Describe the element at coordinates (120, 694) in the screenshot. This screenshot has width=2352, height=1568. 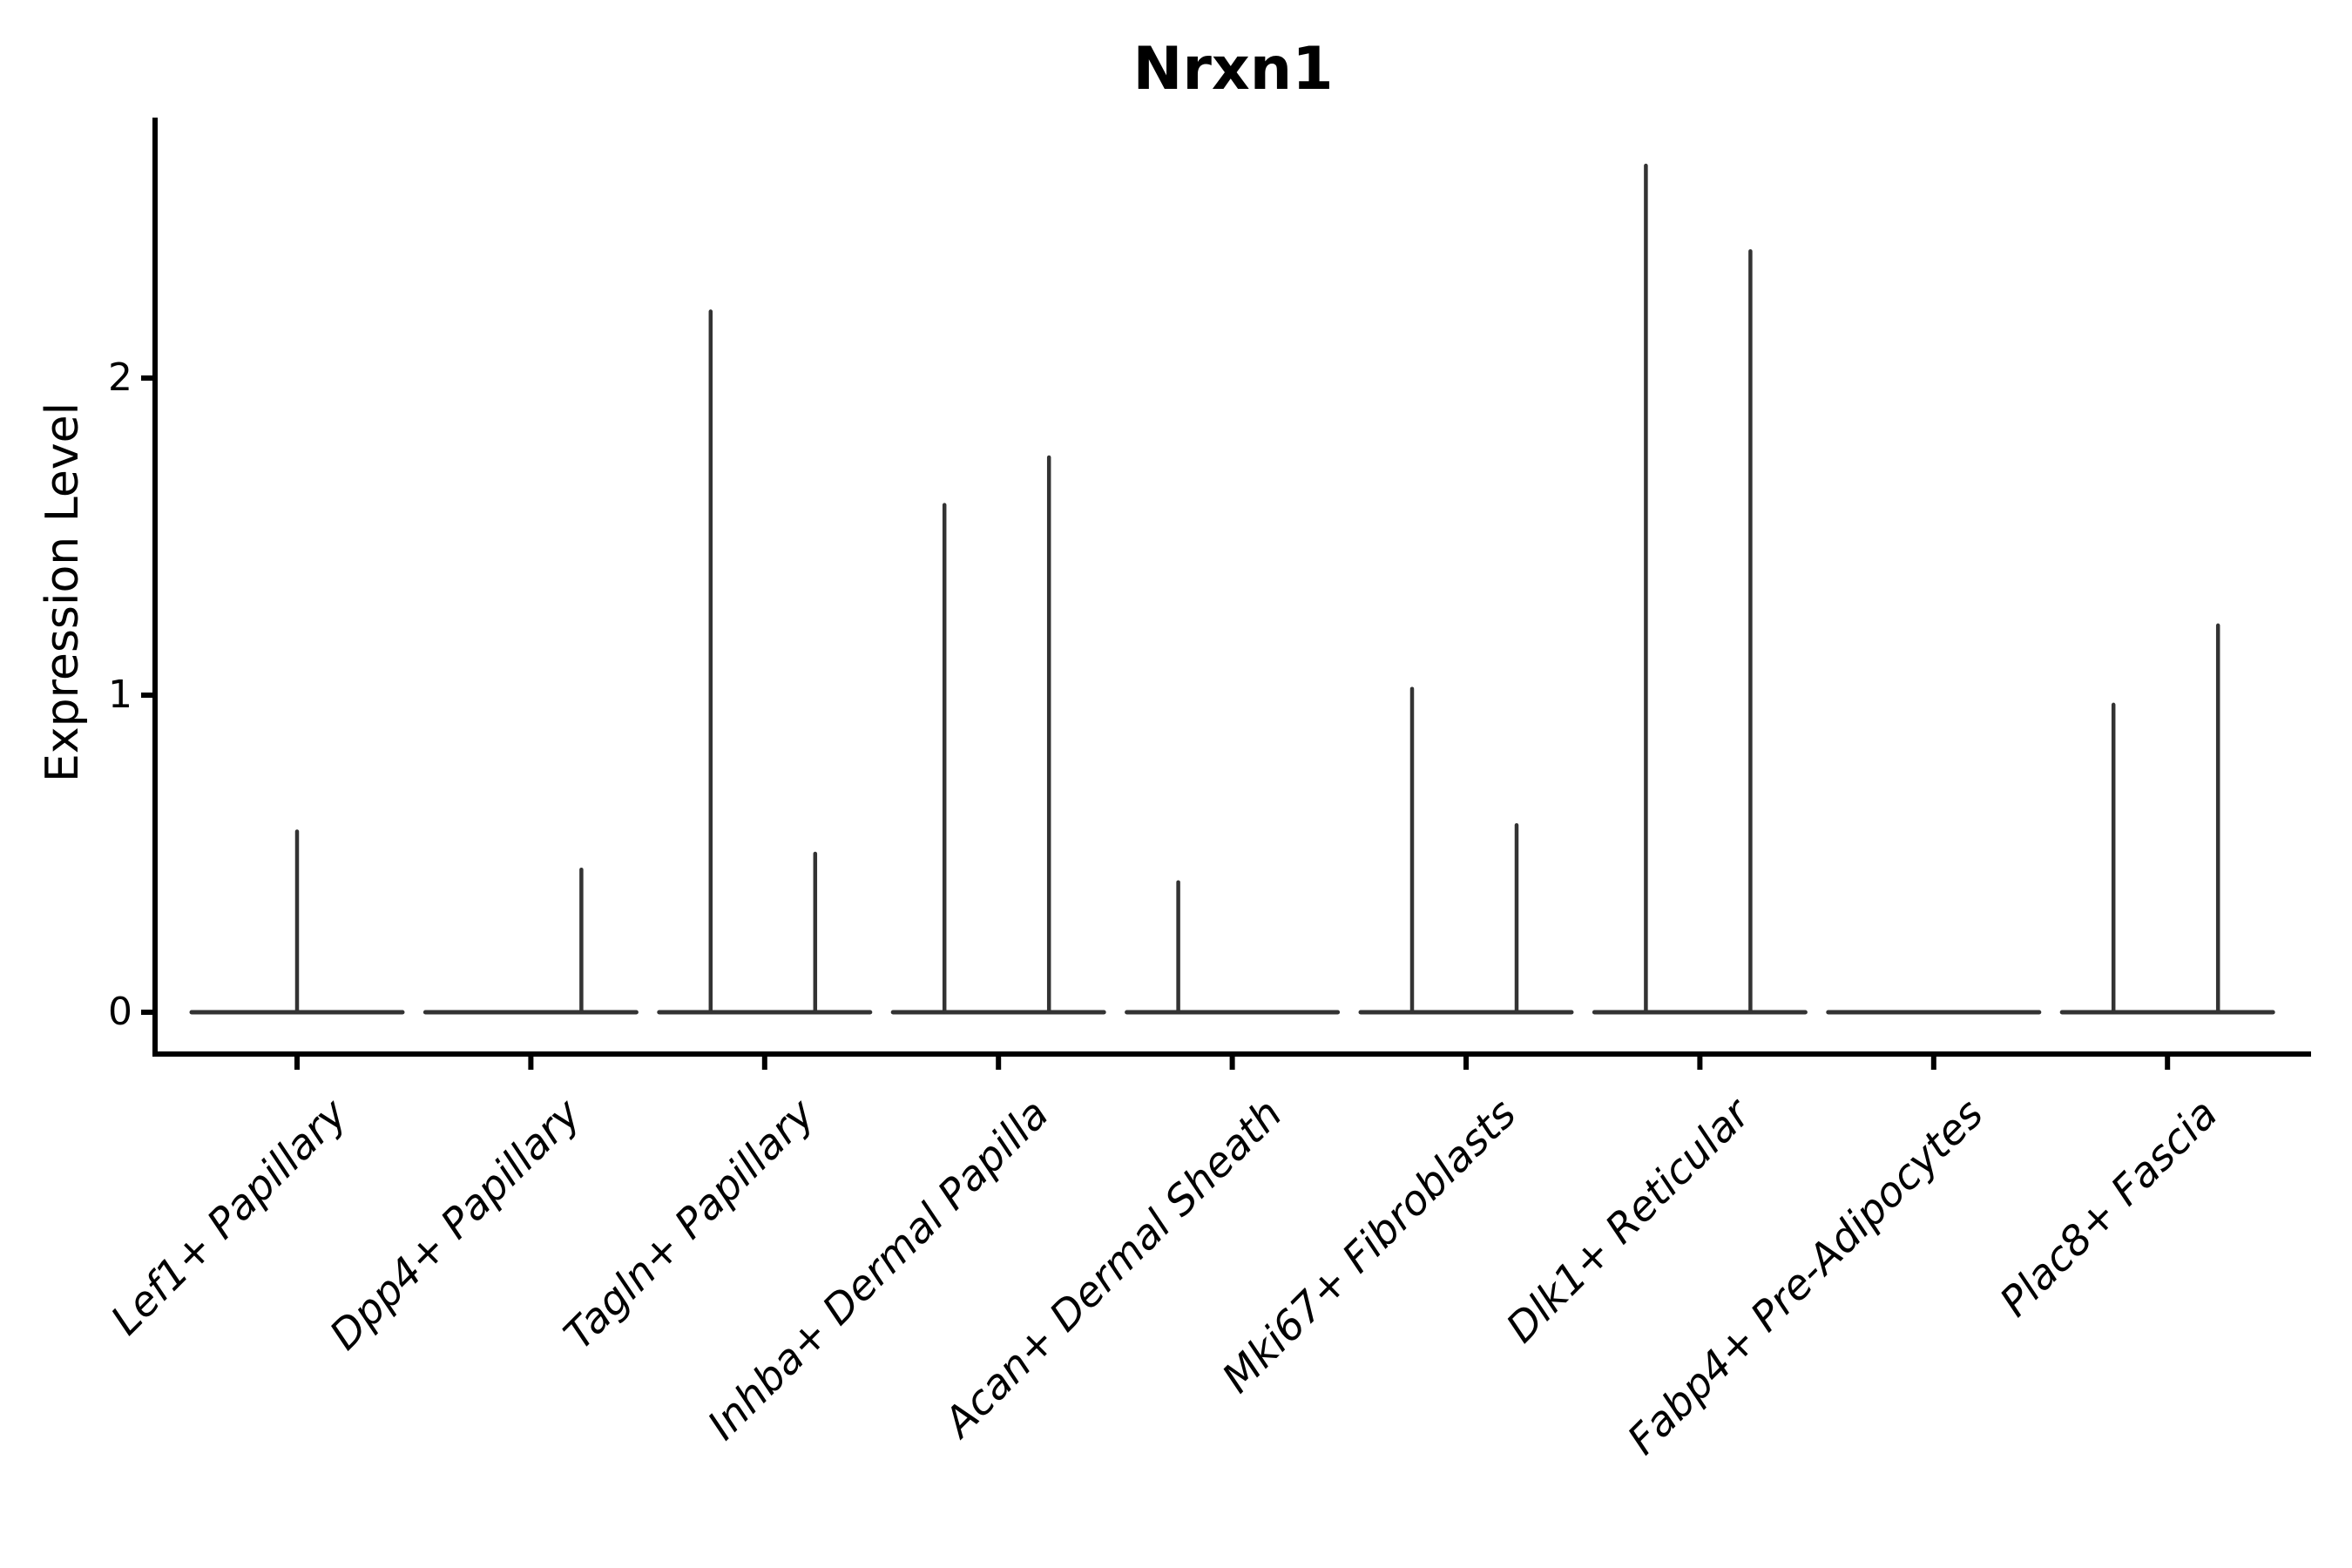
I see `y-tick-label: 1` at that location.